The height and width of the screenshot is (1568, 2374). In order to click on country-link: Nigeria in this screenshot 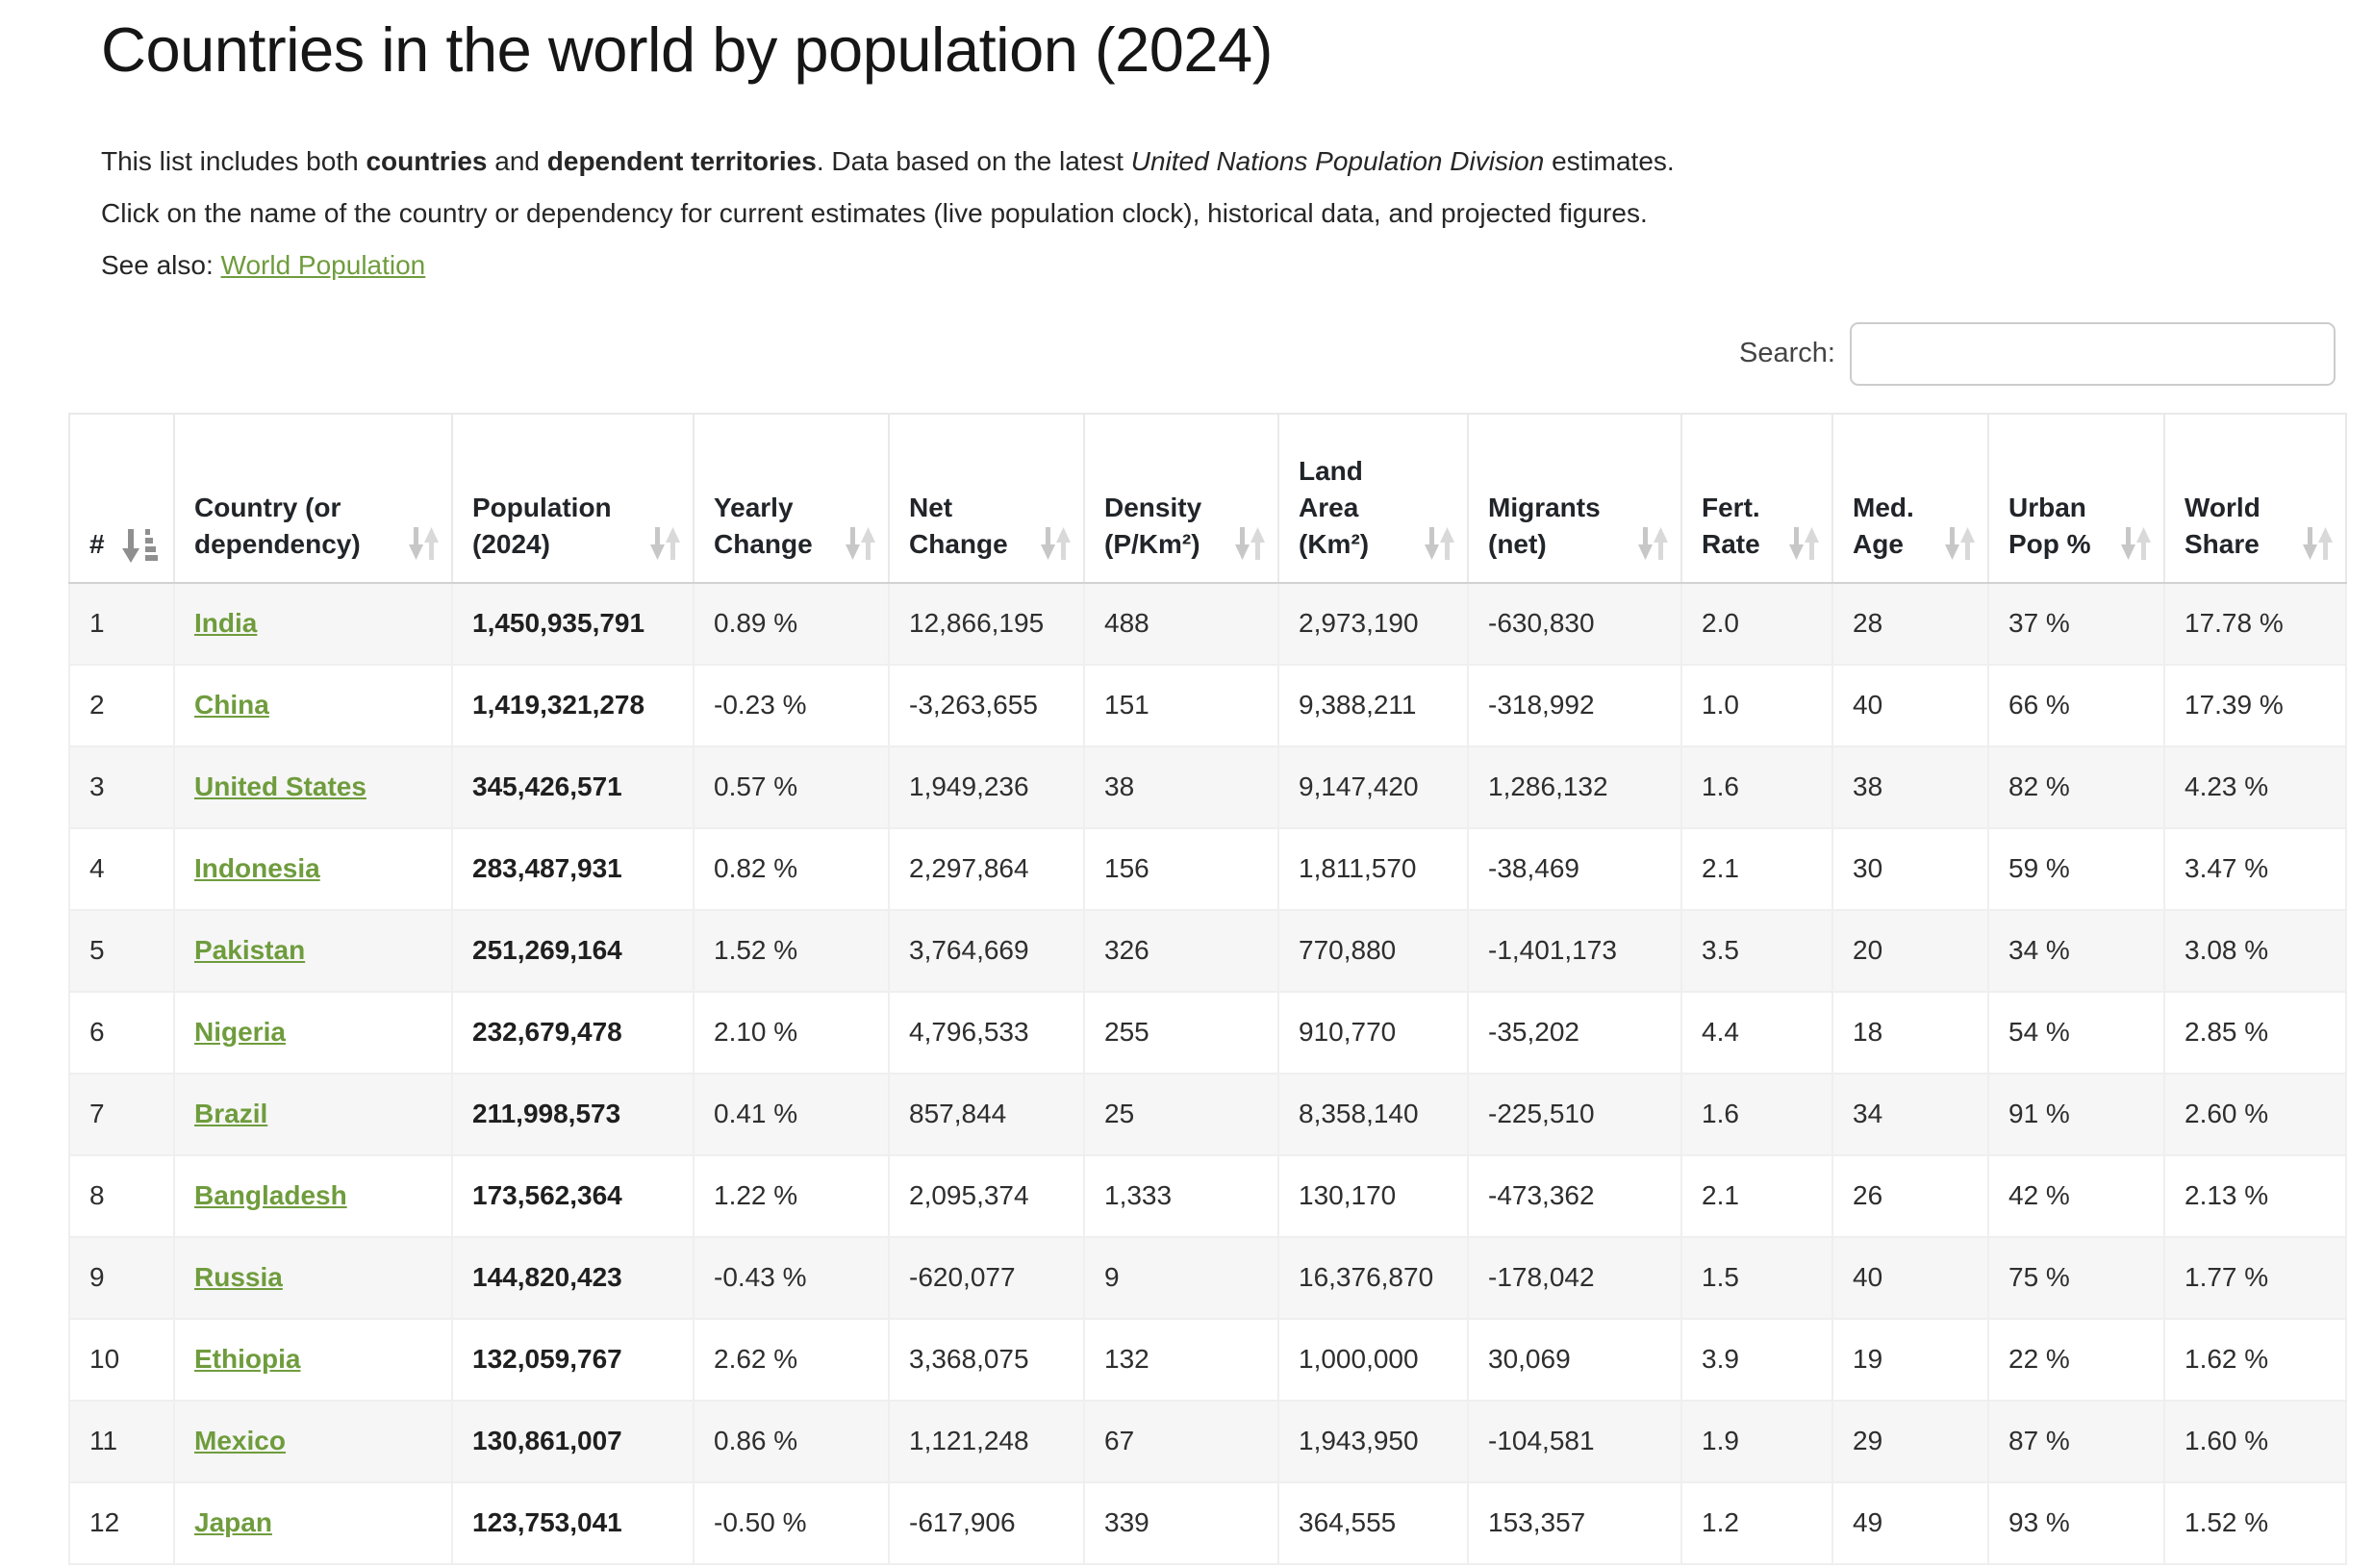, I will do `click(240, 1032)`.